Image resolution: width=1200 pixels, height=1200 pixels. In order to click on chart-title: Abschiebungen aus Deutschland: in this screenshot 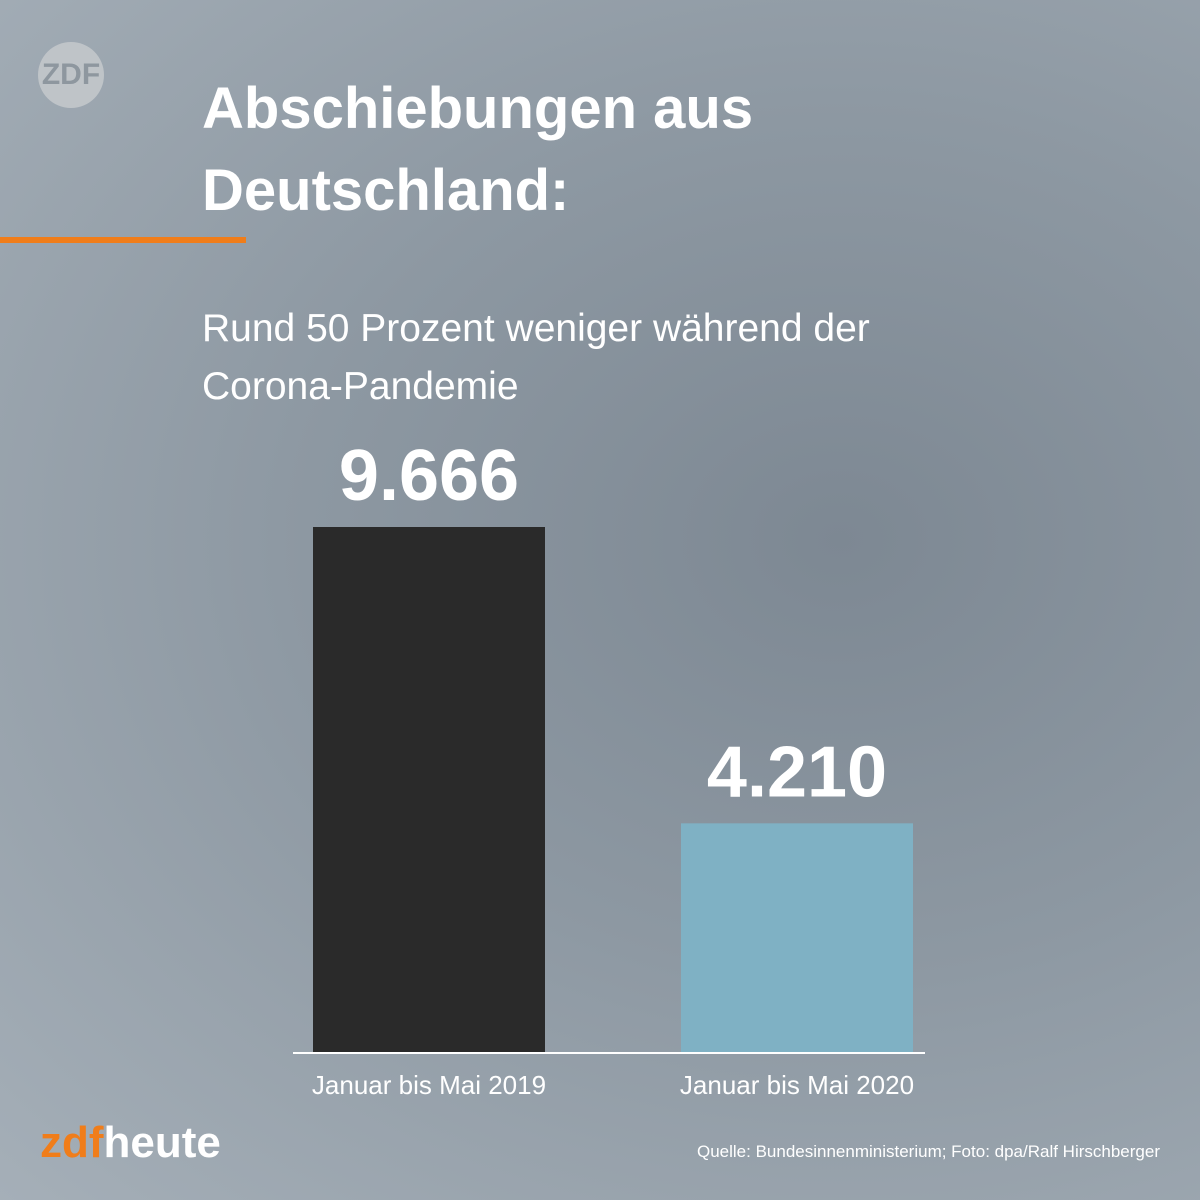, I will do `click(478, 149)`.